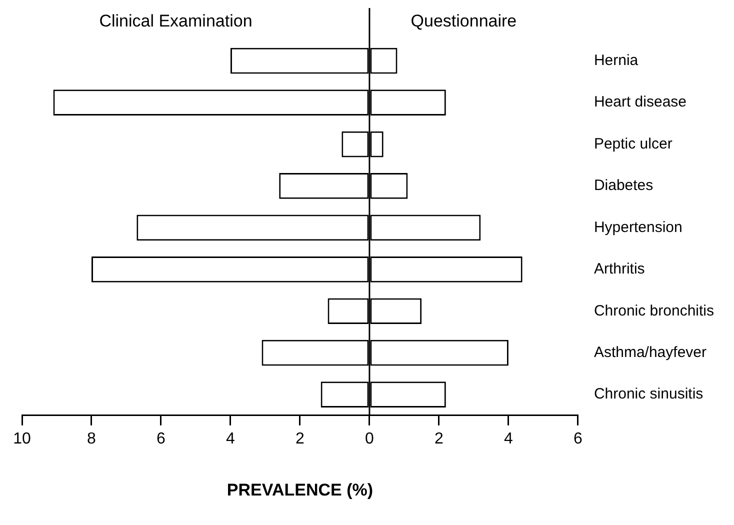 This screenshot has width=734, height=525. I want to click on x-tick-label: 10, so click(22, 439).